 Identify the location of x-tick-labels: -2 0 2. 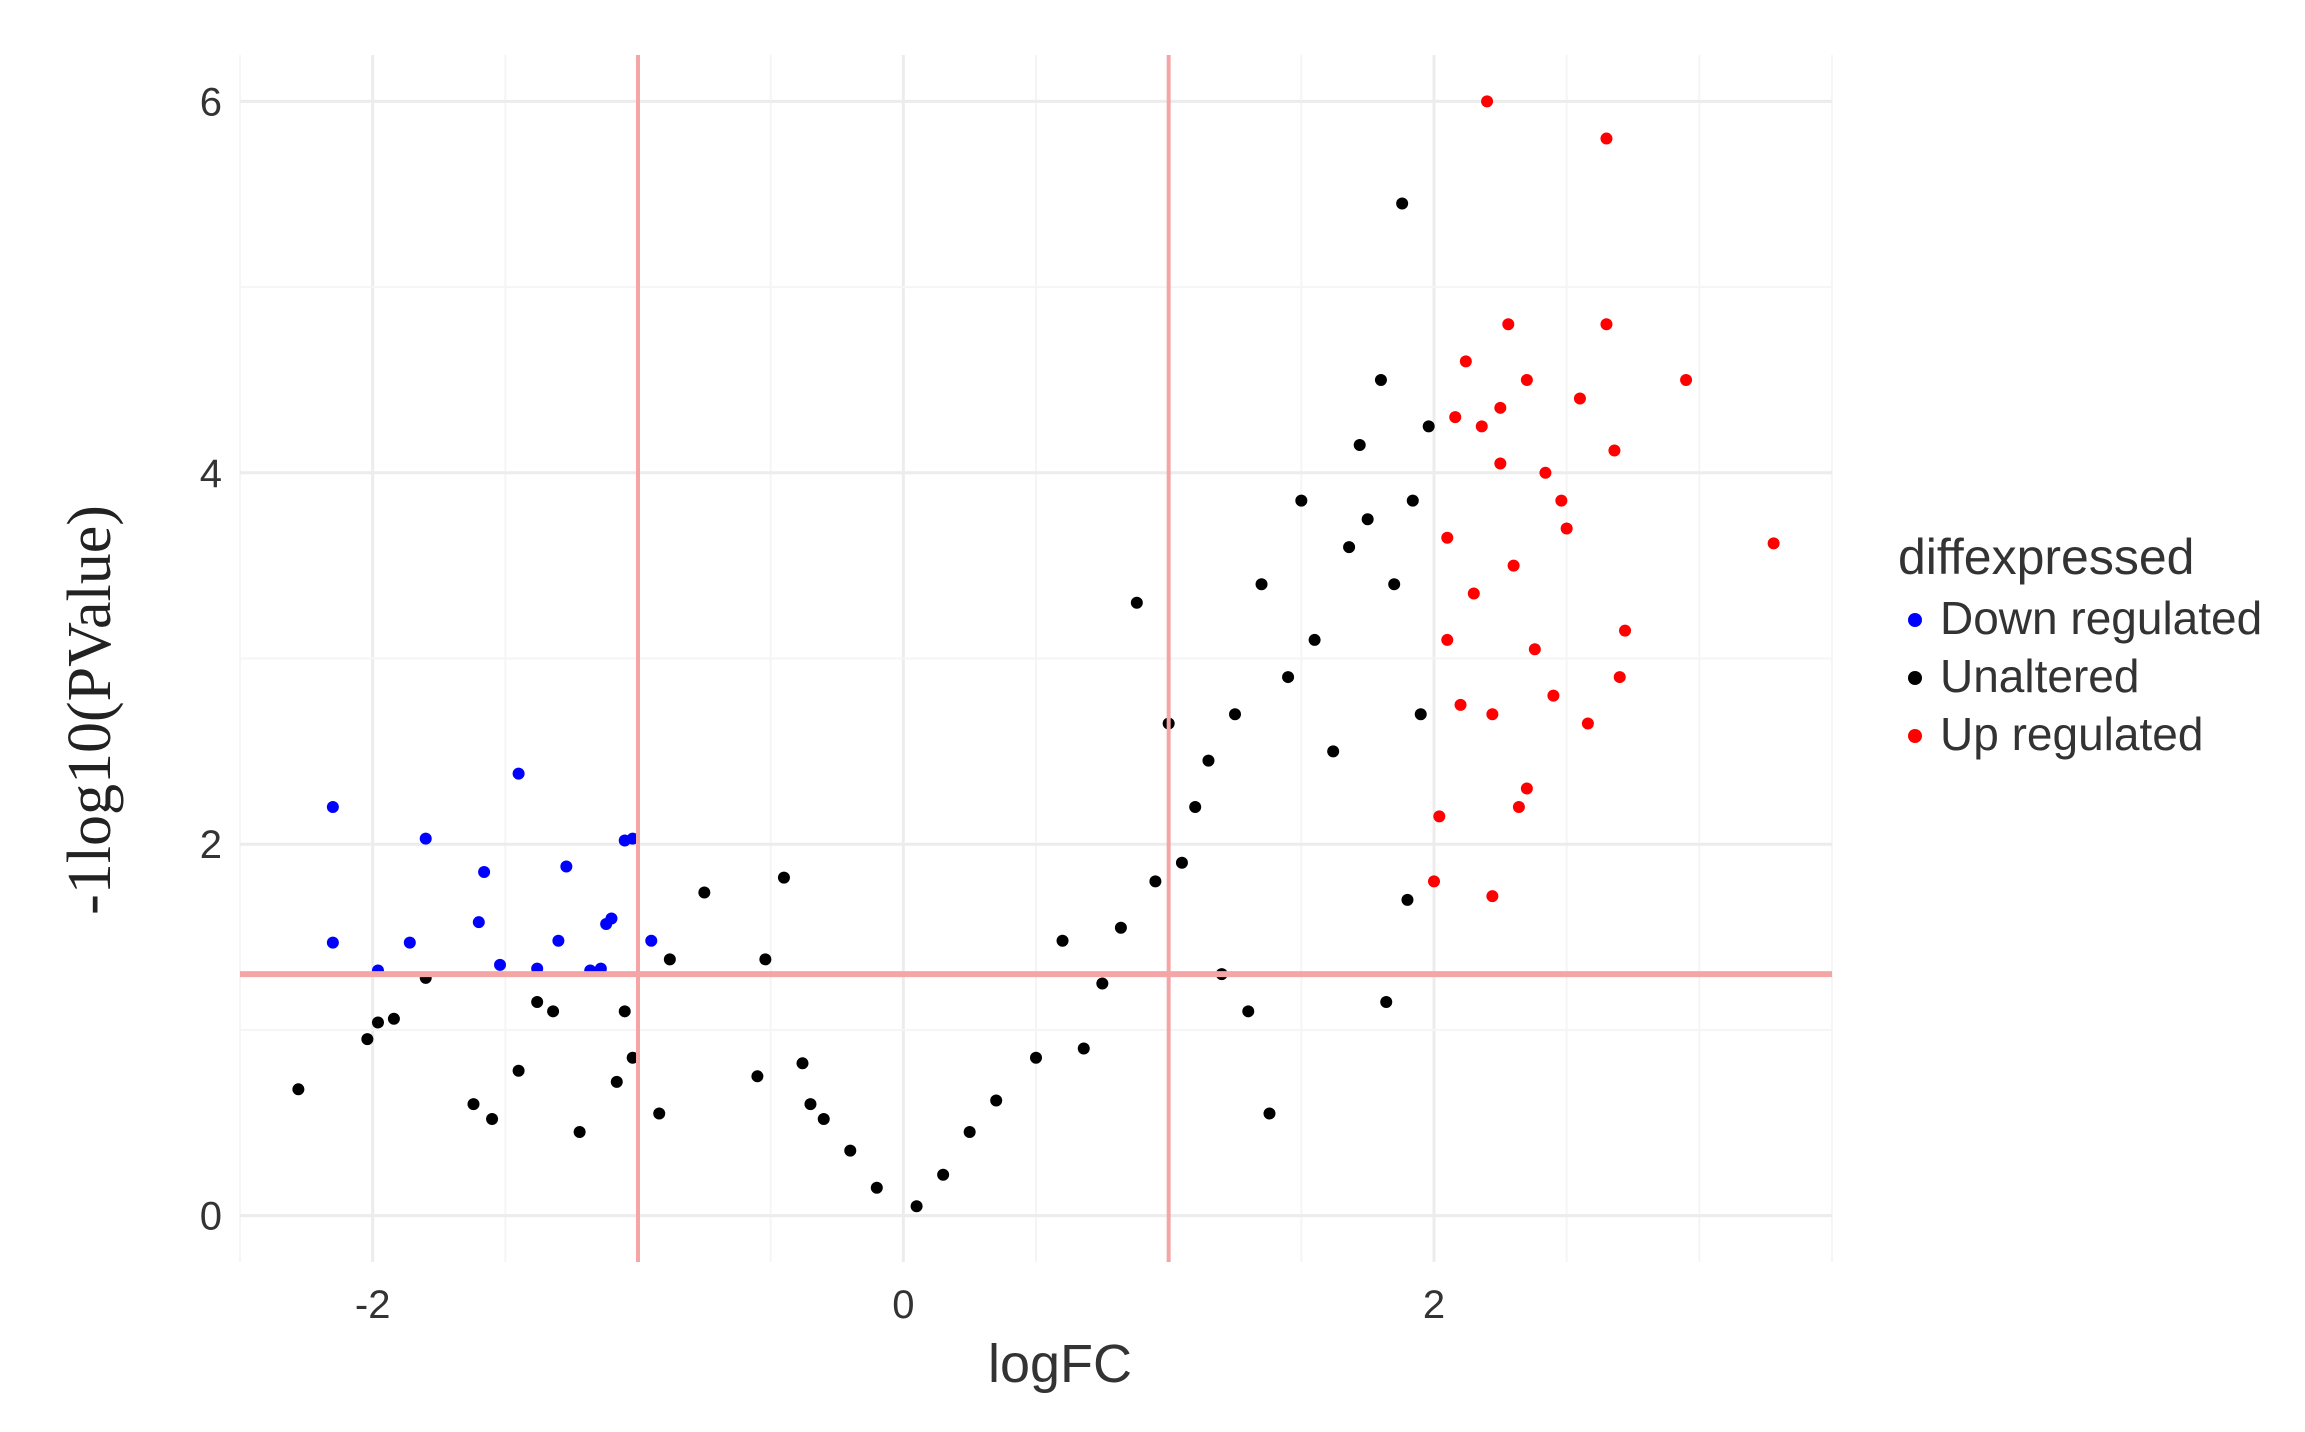
(900, 1305).